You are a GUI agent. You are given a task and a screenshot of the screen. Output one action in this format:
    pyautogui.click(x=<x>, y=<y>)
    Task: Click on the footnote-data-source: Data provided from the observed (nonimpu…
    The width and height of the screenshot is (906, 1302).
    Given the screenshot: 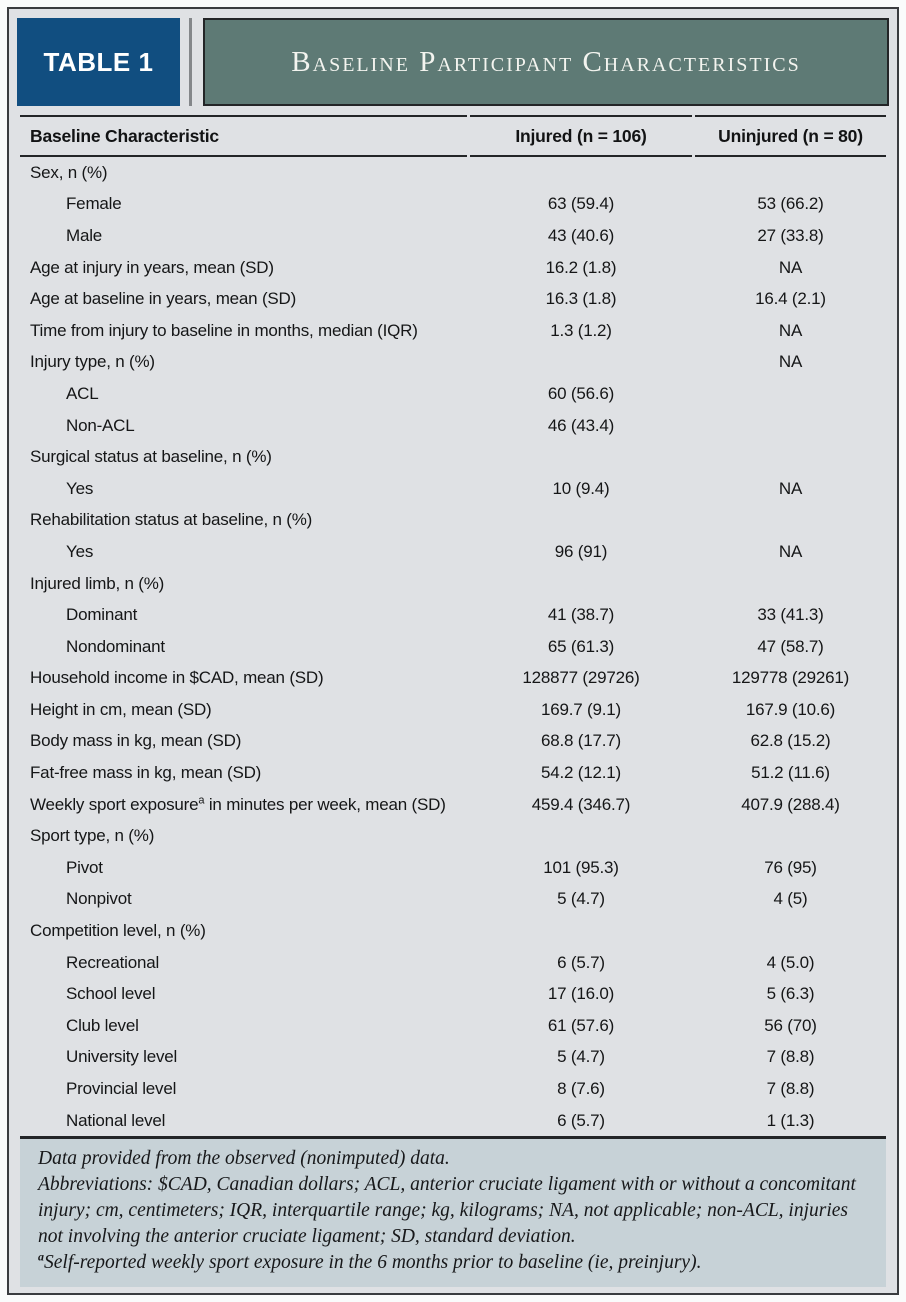 What is the action you would take?
    pyautogui.click(x=244, y=1159)
    